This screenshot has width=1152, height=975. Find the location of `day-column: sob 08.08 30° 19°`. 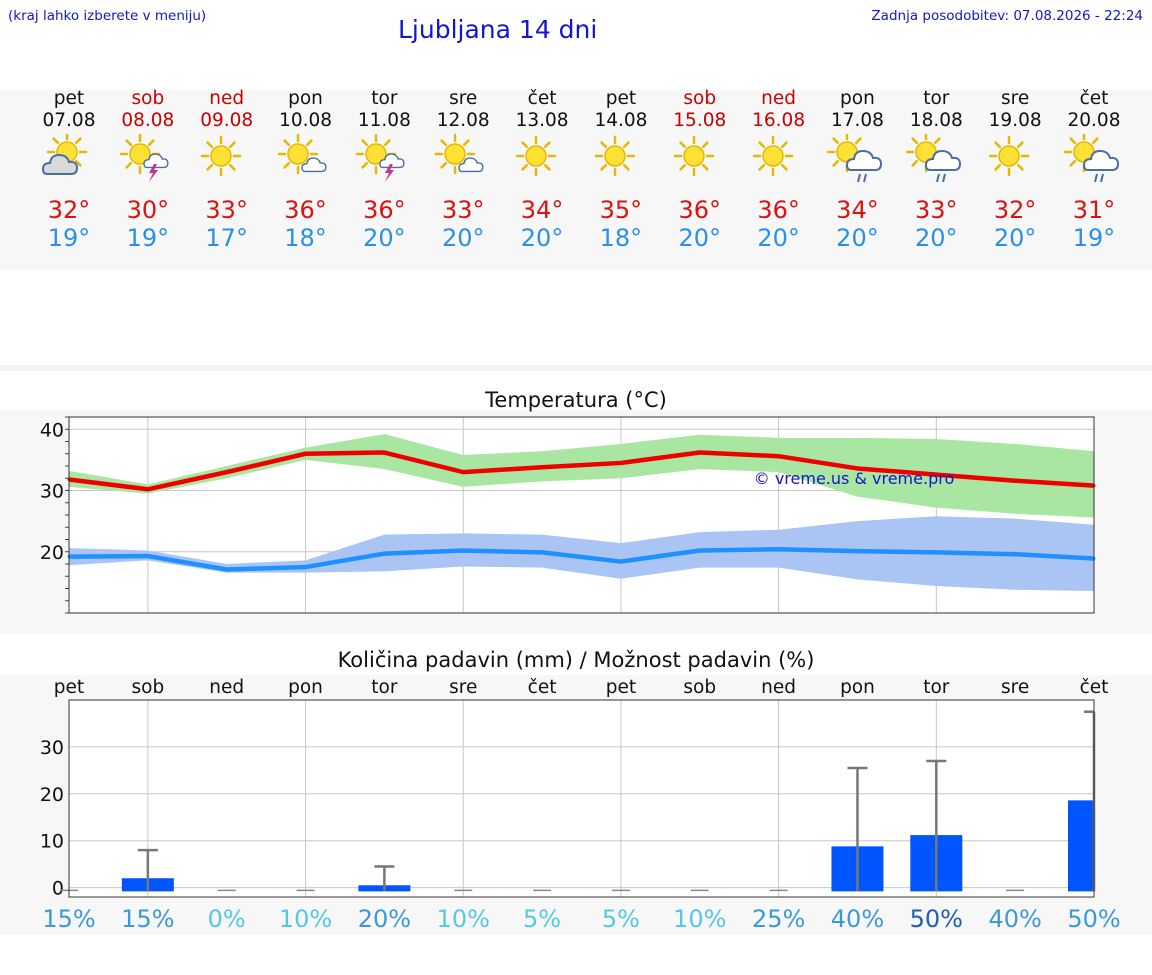

day-column: sob 08.08 30° 19° is located at coordinates (148, 170).